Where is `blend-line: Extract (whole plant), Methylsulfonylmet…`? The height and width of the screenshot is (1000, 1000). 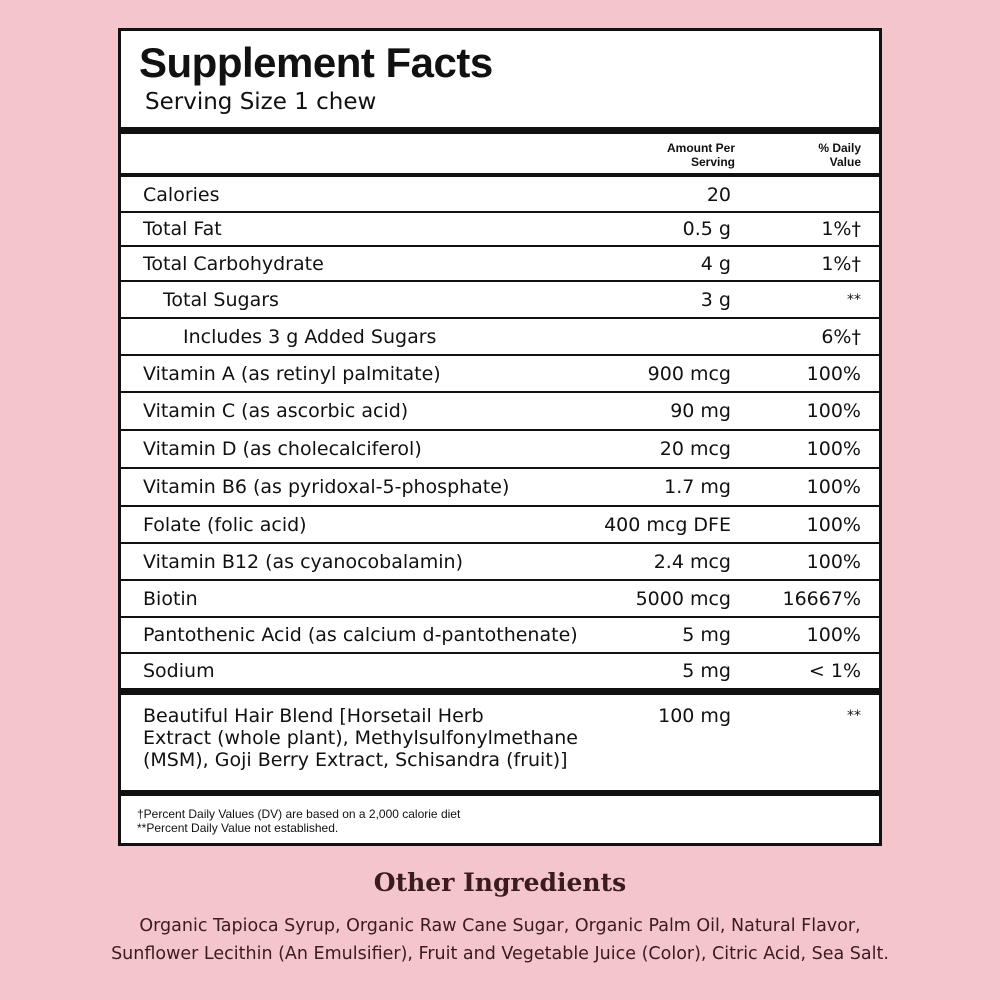 blend-line: Extract (whole plant), Methylsulfonylmet… is located at coordinates (360, 738).